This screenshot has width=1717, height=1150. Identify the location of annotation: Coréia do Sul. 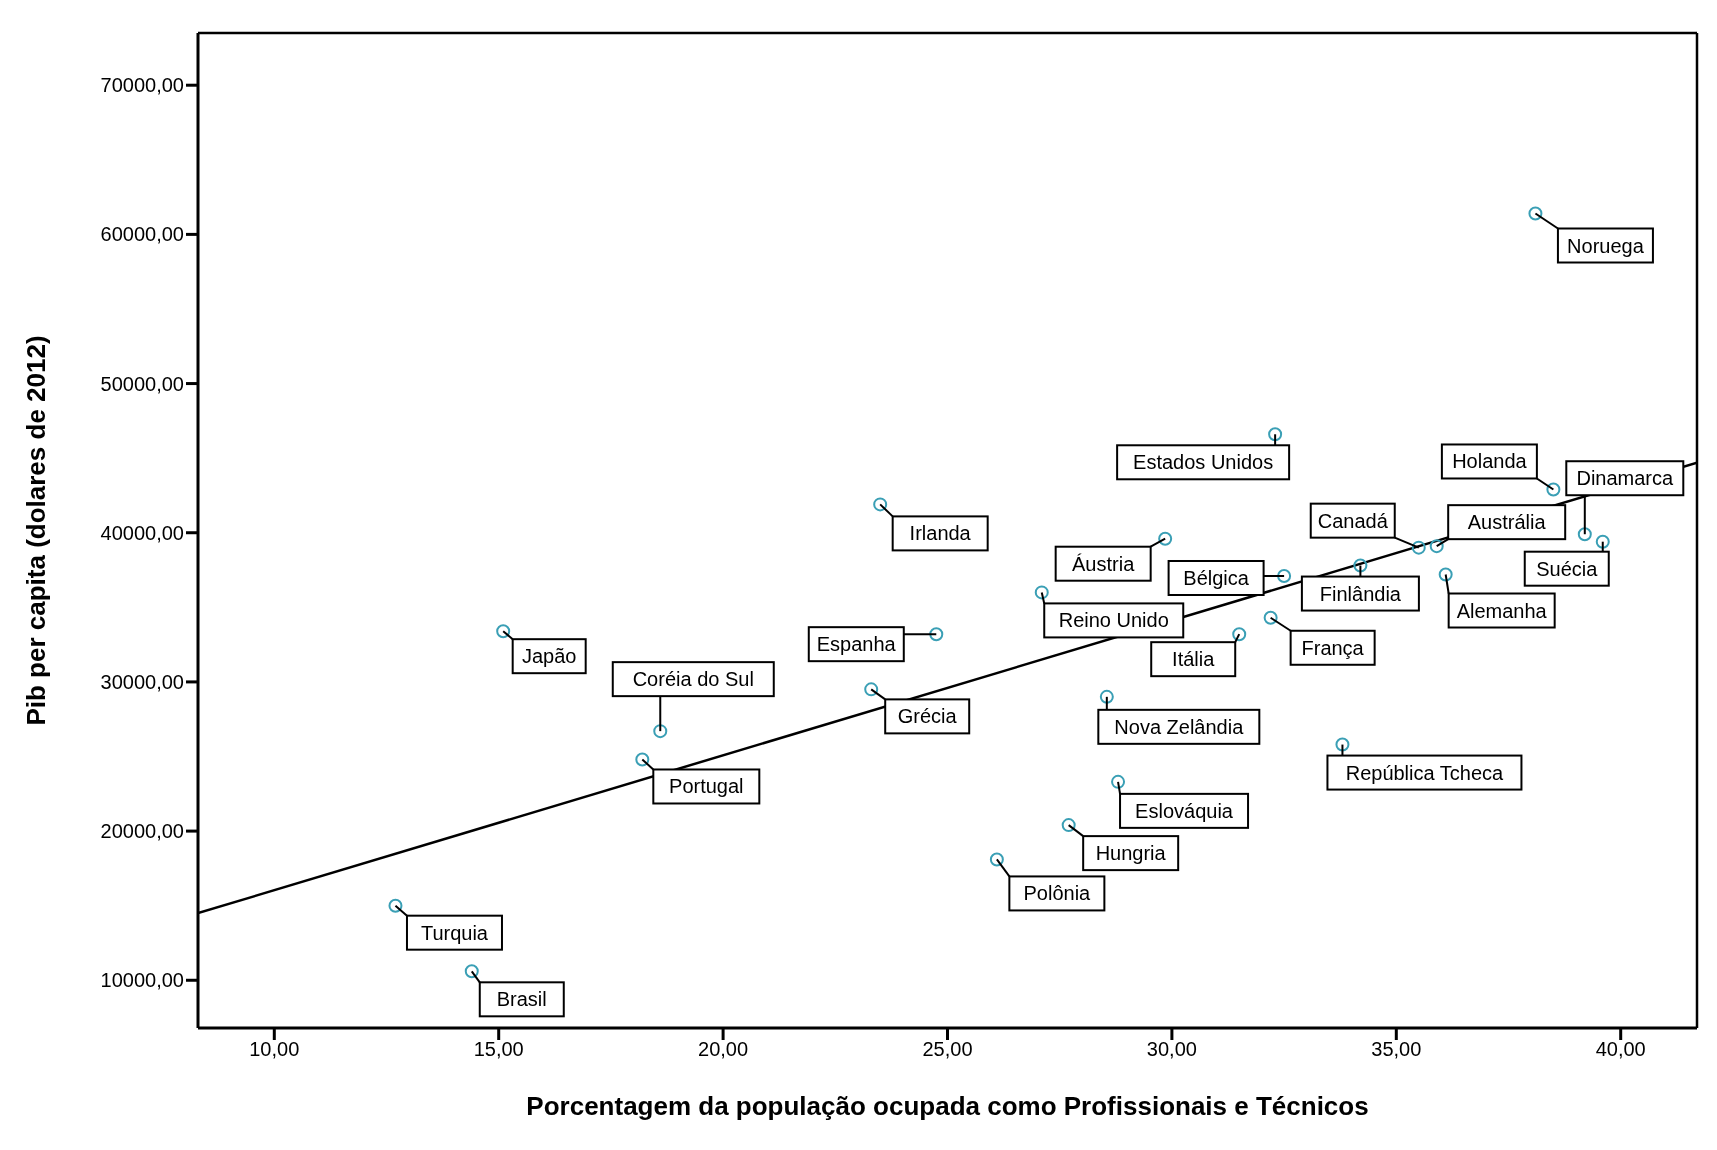
(693, 679).